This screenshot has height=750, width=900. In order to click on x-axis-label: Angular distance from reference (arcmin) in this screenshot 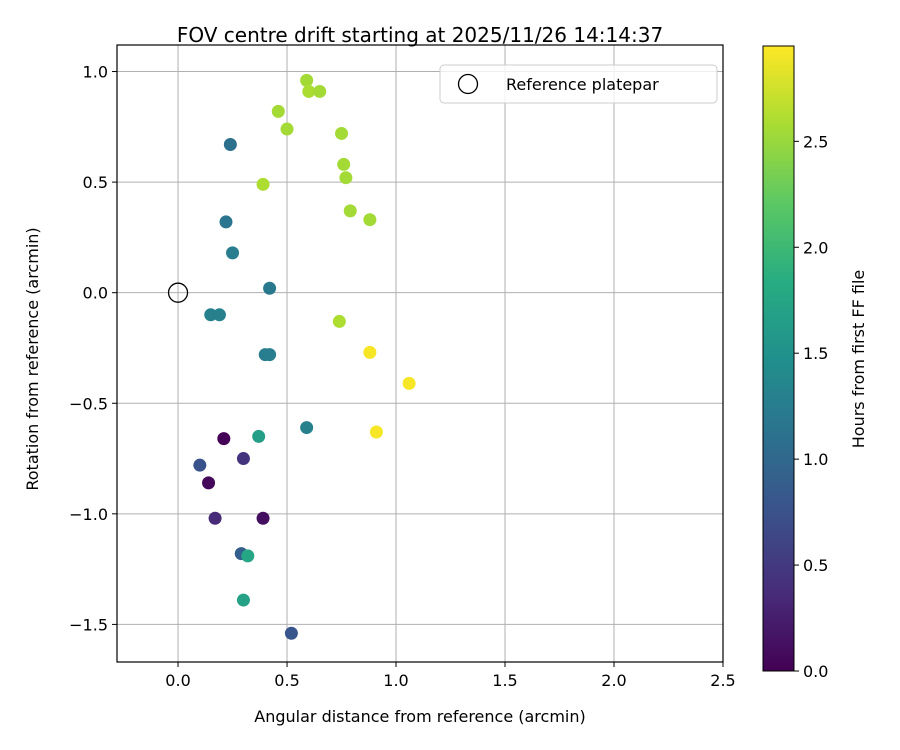, I will do `click(419, 716)`.